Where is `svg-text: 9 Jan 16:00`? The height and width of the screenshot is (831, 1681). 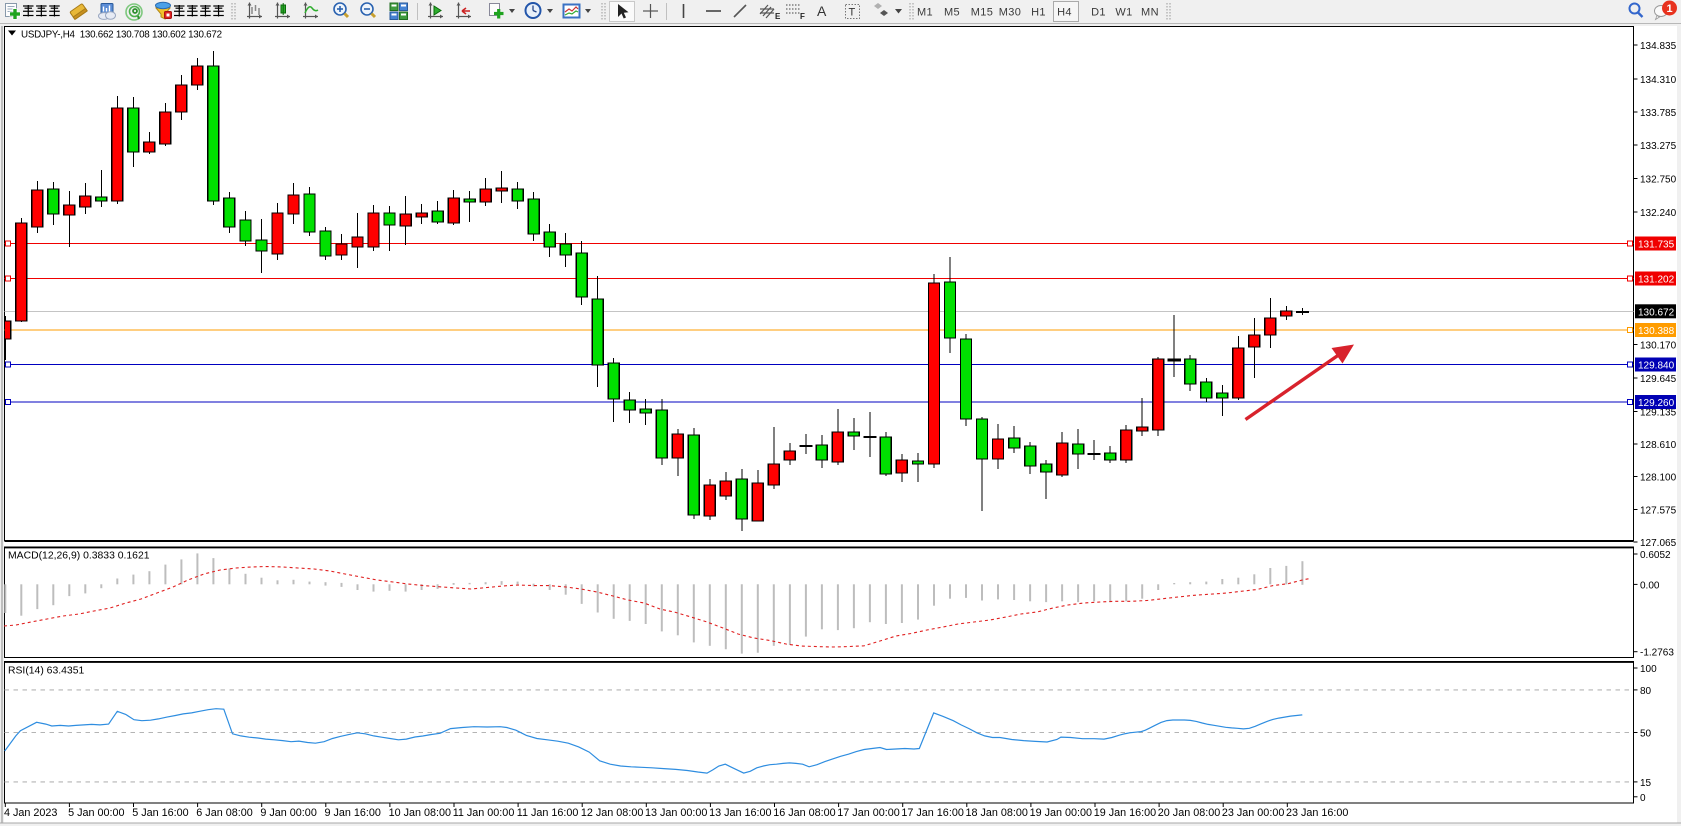
svg-text: 9 Jan 16:00 is located at coordinates (353, 813).